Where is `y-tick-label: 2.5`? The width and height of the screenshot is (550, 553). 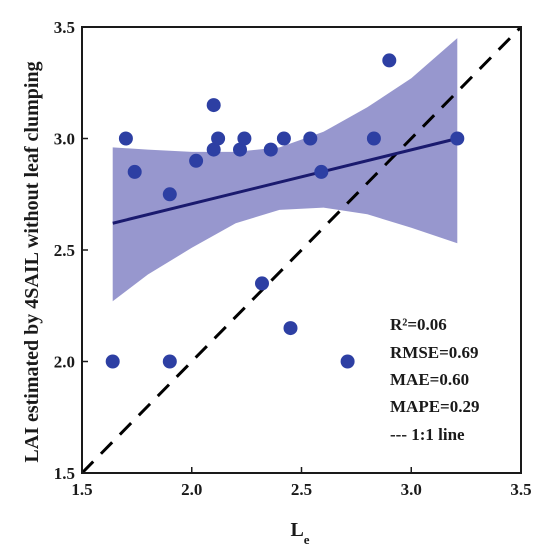
y-tick-label: 2.5 is located at coordinates (64, 250).